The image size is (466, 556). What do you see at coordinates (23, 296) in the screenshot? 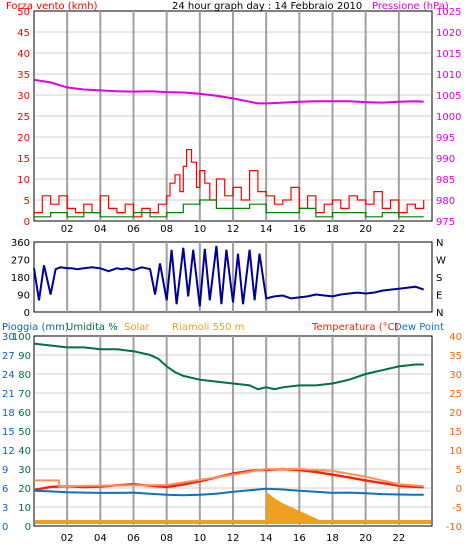
I see `direction-y-tick: 90` at bounding box center [23, 296].